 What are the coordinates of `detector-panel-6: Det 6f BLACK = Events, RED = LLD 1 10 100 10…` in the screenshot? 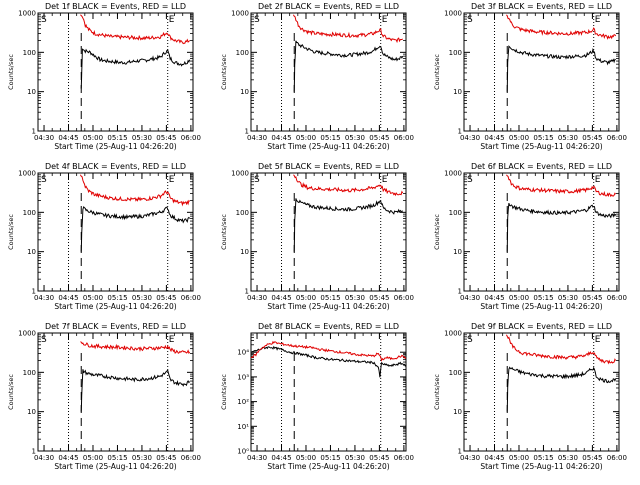 It's located at (530, 236).